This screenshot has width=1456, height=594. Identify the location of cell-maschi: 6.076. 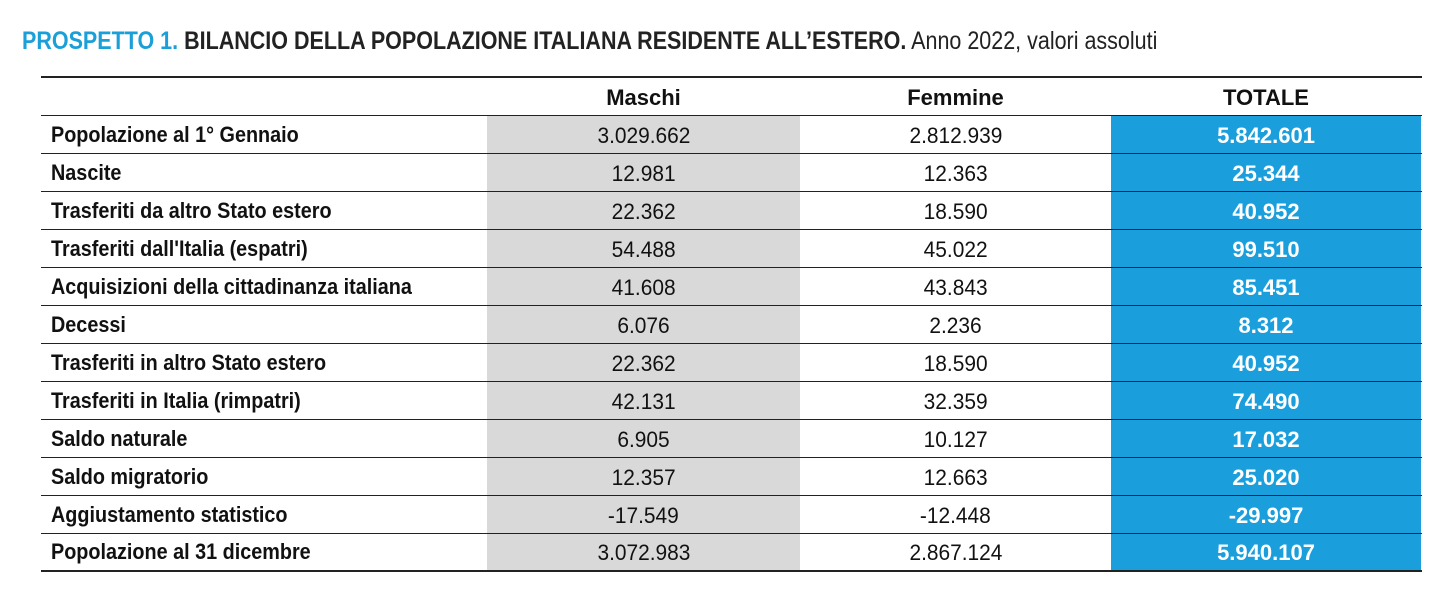
(643, 324).